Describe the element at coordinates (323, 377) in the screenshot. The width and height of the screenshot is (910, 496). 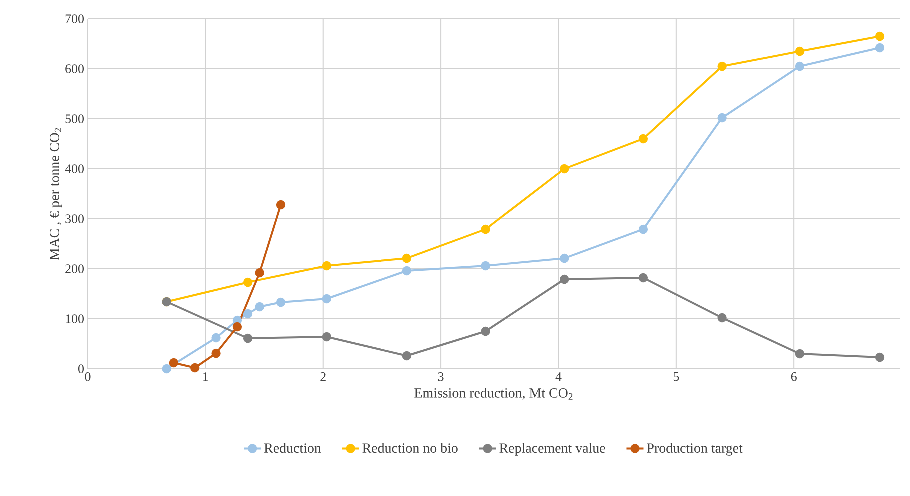
I see `x-tick-label: 2` at that location.